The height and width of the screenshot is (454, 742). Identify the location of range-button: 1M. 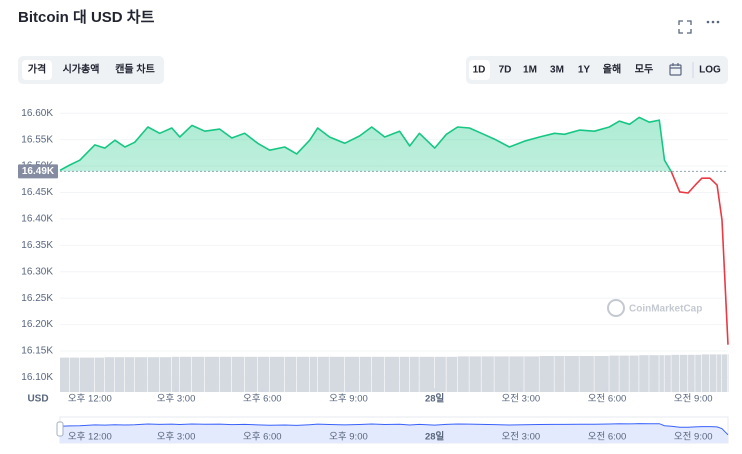
(530, 70).